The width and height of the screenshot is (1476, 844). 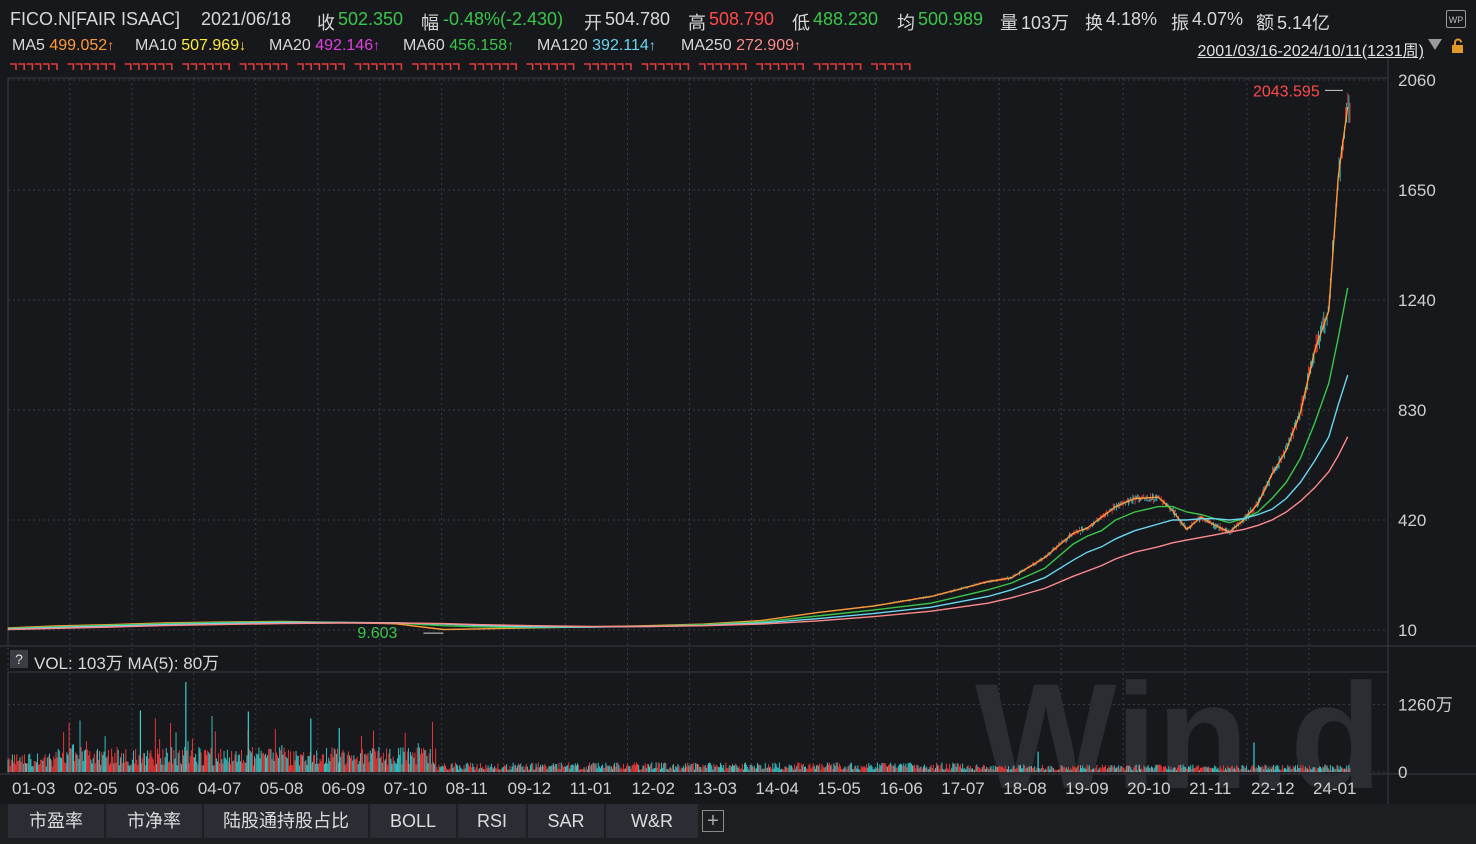 I want to click on event-markers, so click(x=460, y=66).